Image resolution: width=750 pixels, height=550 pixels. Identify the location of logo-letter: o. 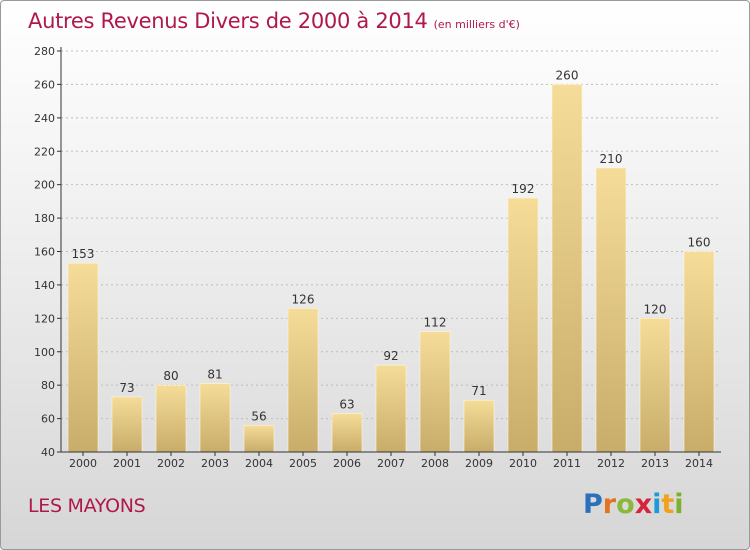
(625, 504).